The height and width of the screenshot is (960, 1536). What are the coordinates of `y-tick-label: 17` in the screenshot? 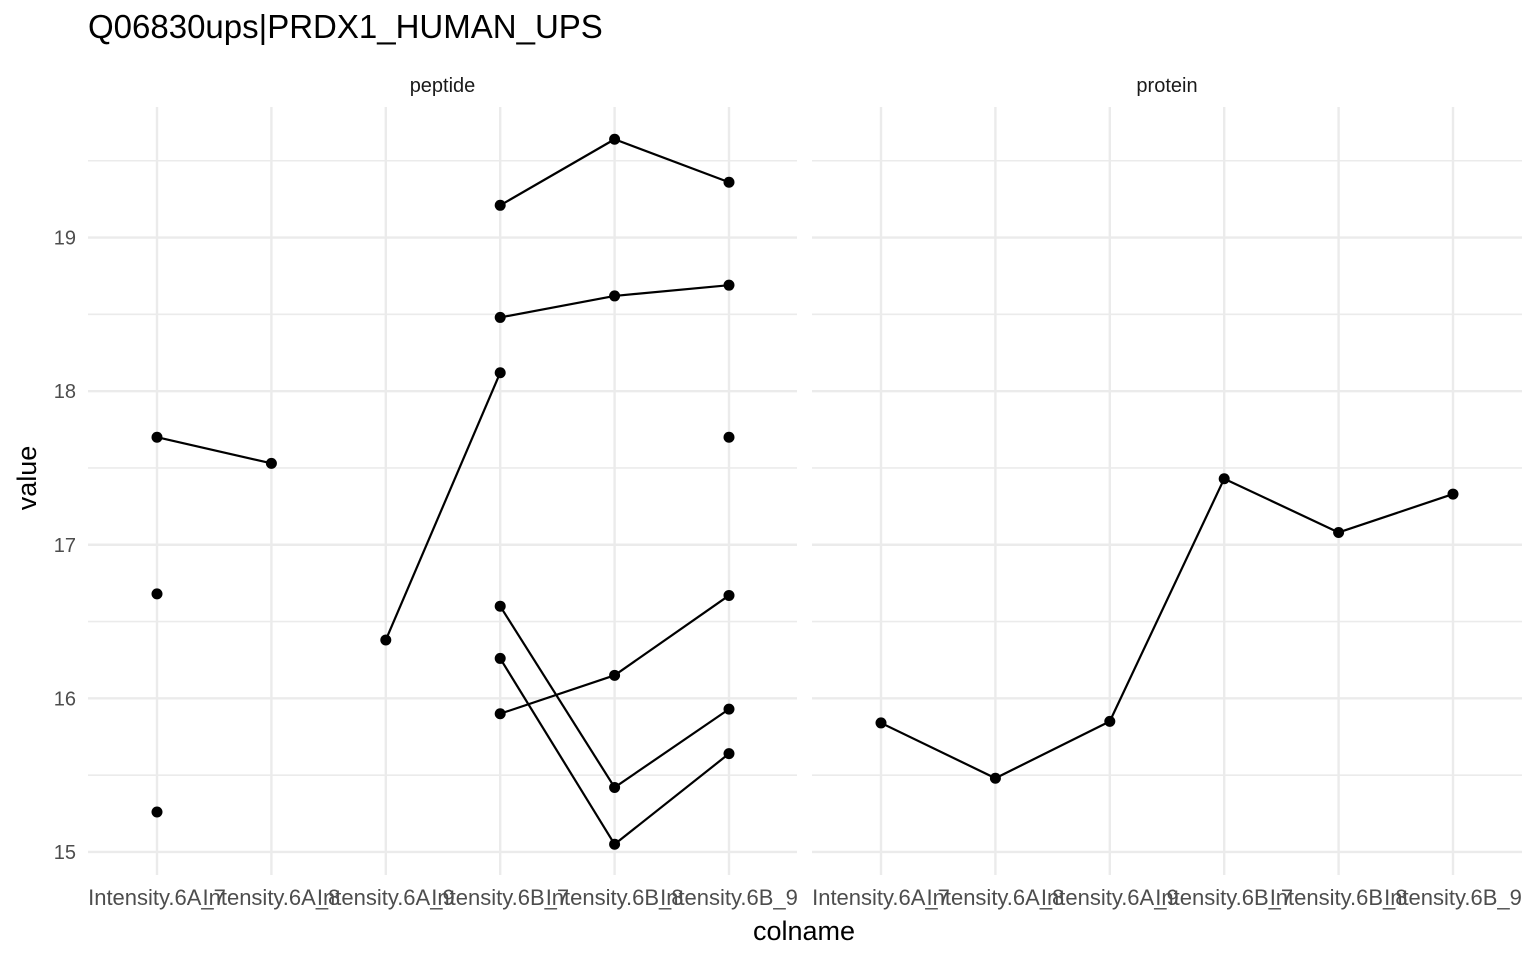 It's located at (65, 546).